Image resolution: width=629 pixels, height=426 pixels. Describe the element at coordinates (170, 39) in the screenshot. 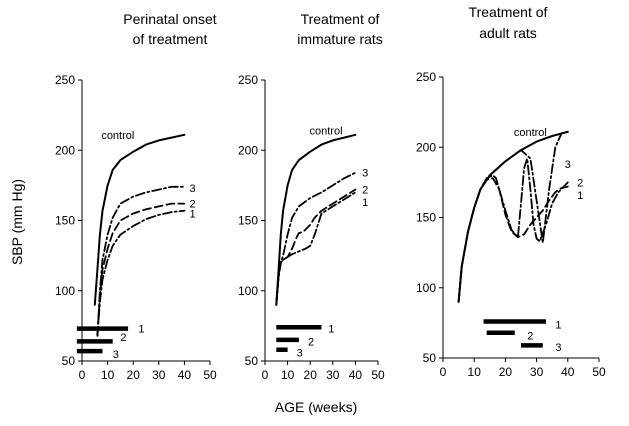

I see `chart-title-line: of treatment` at that location.